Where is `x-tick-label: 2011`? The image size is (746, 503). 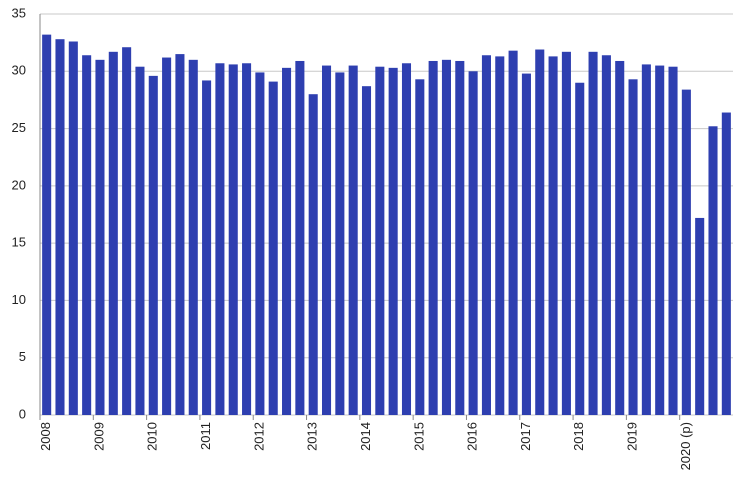
x-tick-label: 2011 is located at coordinates (205, 436).